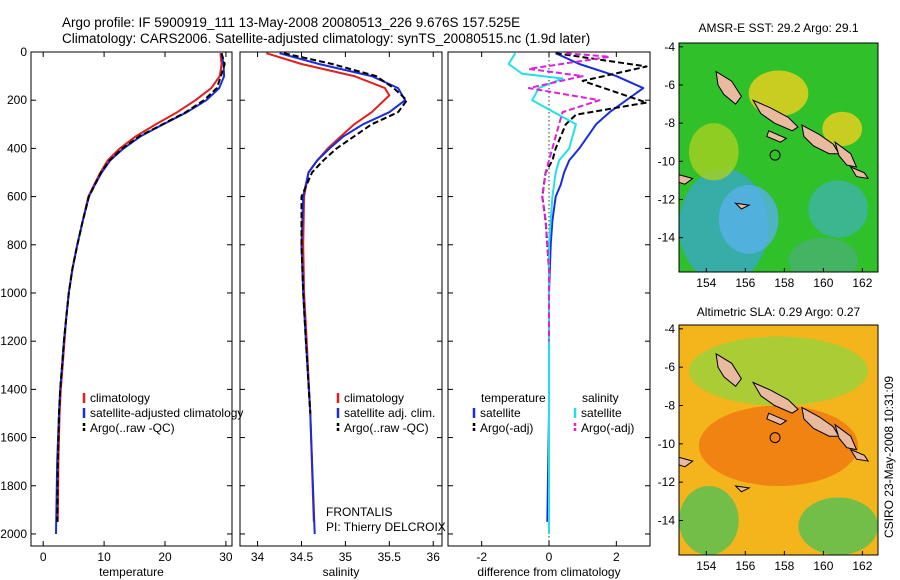 The image size is (900, 580). Describe the element at coordinates (745, 566) in the screenshot. I see `sla_map-xtick-label: 156` at that location.